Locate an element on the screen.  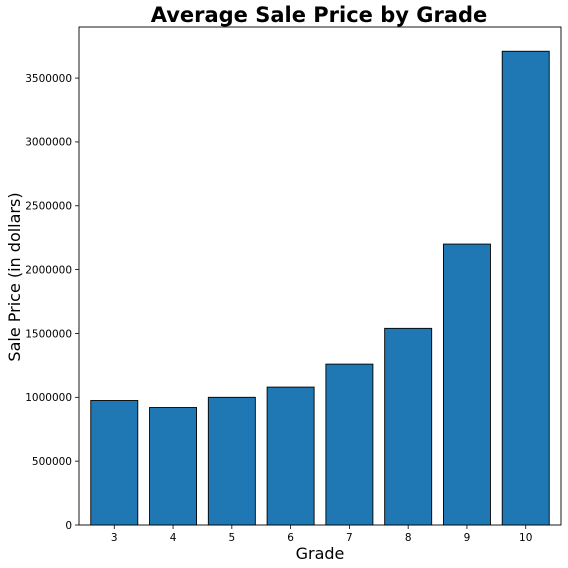
y-tick-label: 3500000 is located at coordinates (48, 79).